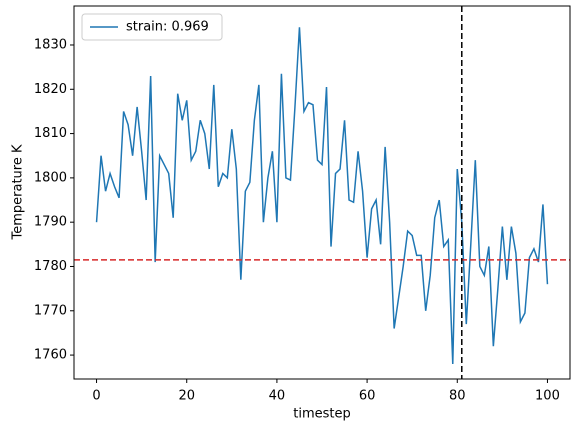 The image size is (581, 433). What do you see at coordinates (547, 396) in the screenshot?
I see `x-tick-label: 100` at bounding box center [547, 396].